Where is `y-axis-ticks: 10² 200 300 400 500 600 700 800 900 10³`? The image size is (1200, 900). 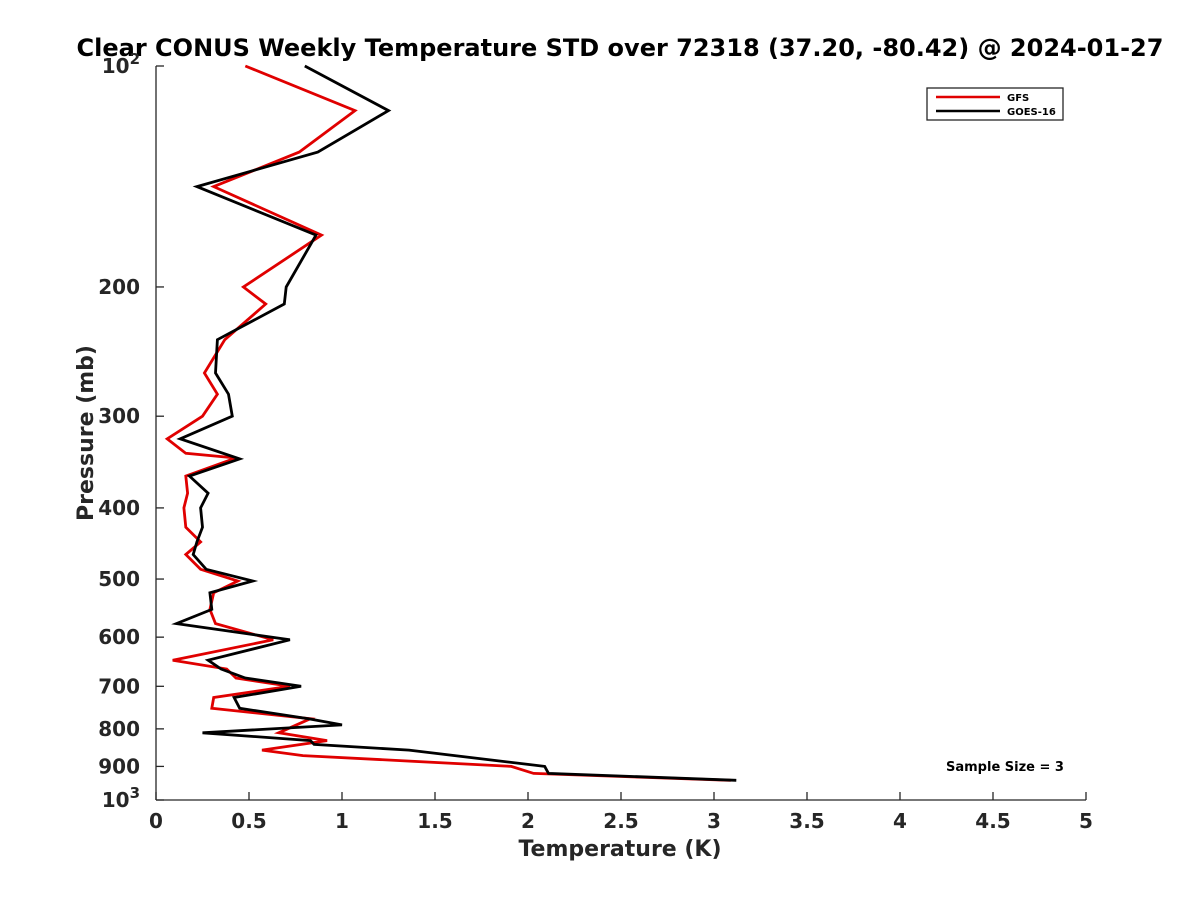 y-axis-ticks: 10² 200 300 400 500 600 700 800 900 10³ is located at coordinates (131, 431).